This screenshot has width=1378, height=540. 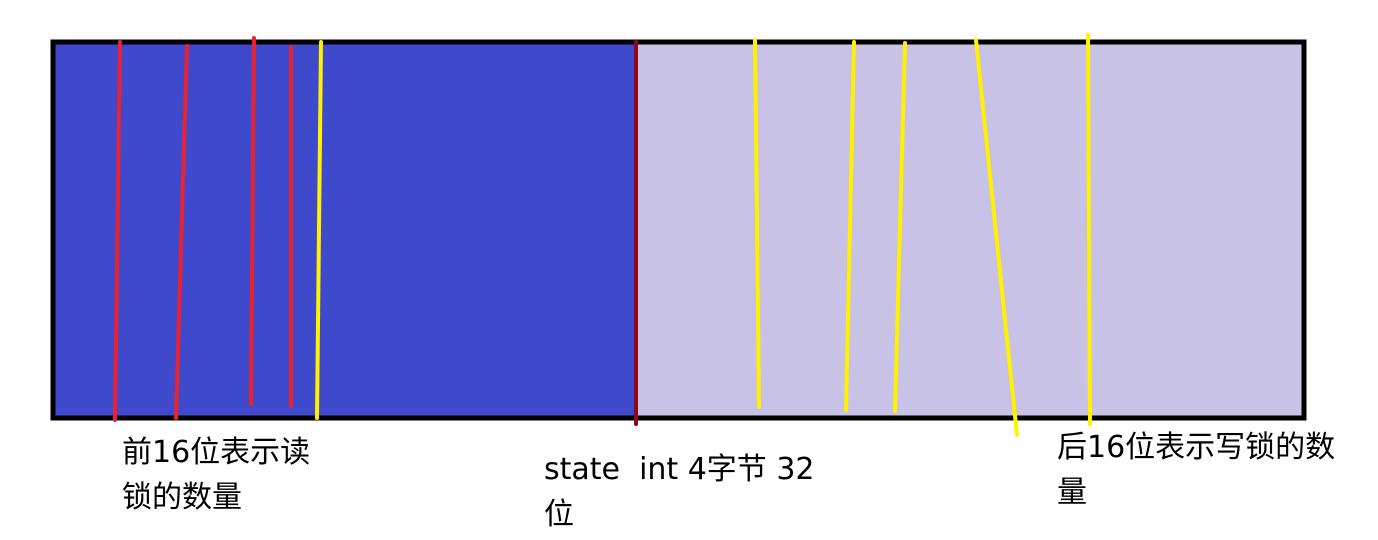 I want to click on read-lock-count-label: 前16位表示读锁的数量, so click(x=216, y=475).